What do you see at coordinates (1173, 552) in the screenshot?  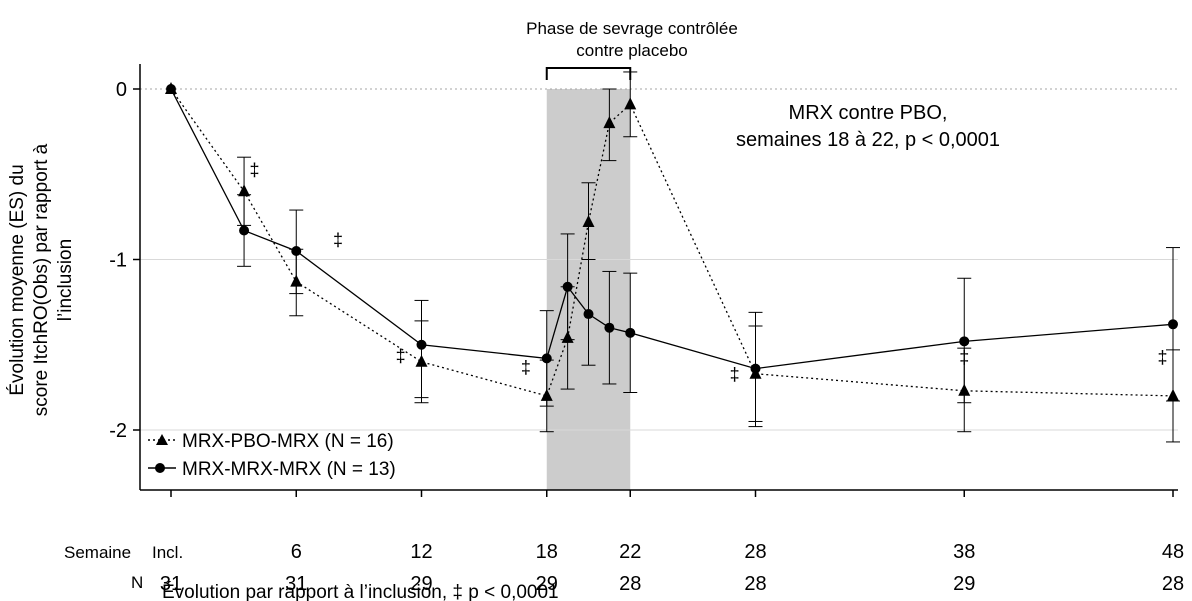 I see `x-tick-label-7: 48` at bounding box center [1173, 552].